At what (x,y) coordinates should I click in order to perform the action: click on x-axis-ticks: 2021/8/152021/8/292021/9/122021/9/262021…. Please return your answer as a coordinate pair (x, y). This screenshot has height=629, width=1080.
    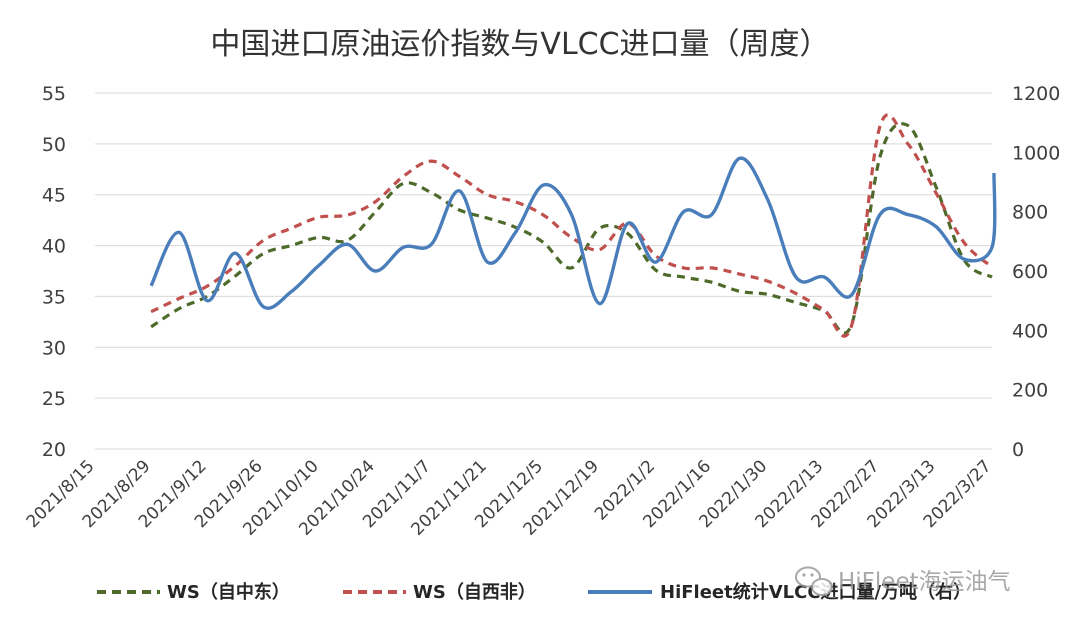
    Looking at the image, I should click on (509, 497).